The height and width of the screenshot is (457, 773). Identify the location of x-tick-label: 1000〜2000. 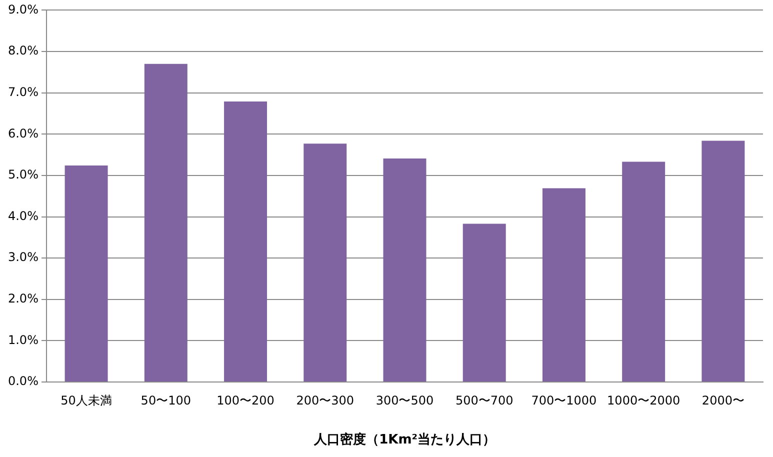
(643, 400).